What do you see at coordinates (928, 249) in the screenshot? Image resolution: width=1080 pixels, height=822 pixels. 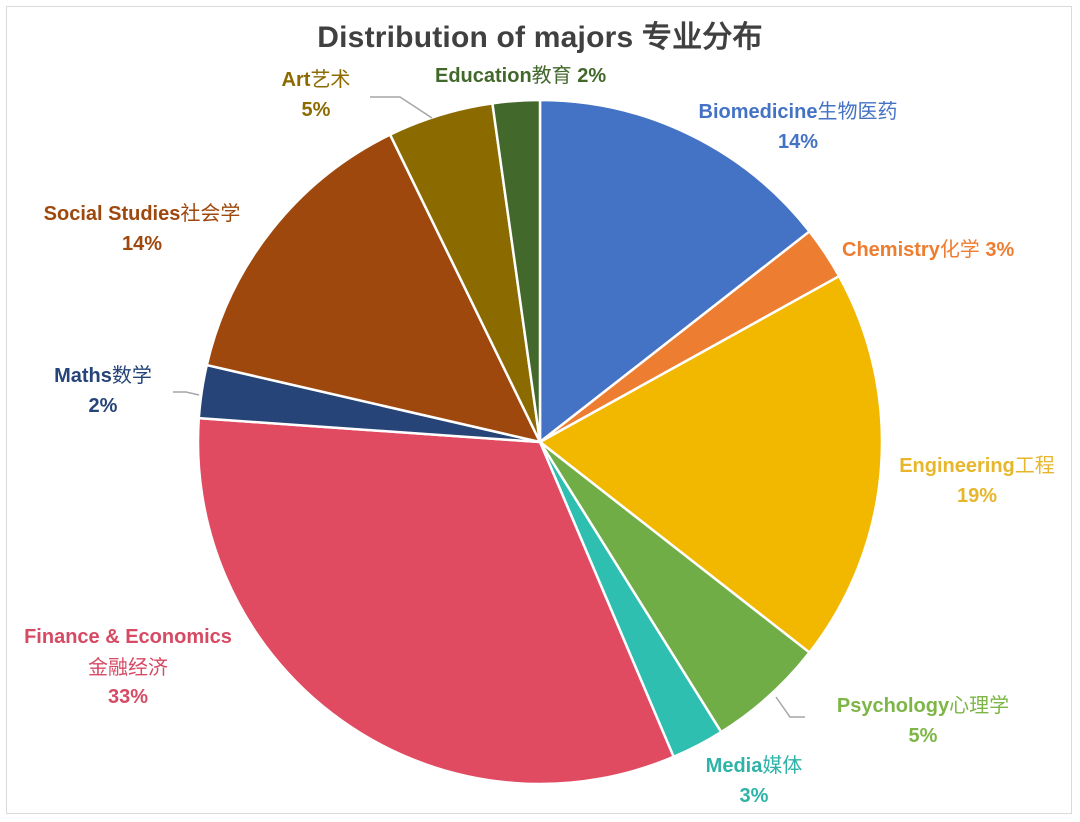 I see `label-chemistry: Chemistry化学 3%` at bounding box center [928, 249].